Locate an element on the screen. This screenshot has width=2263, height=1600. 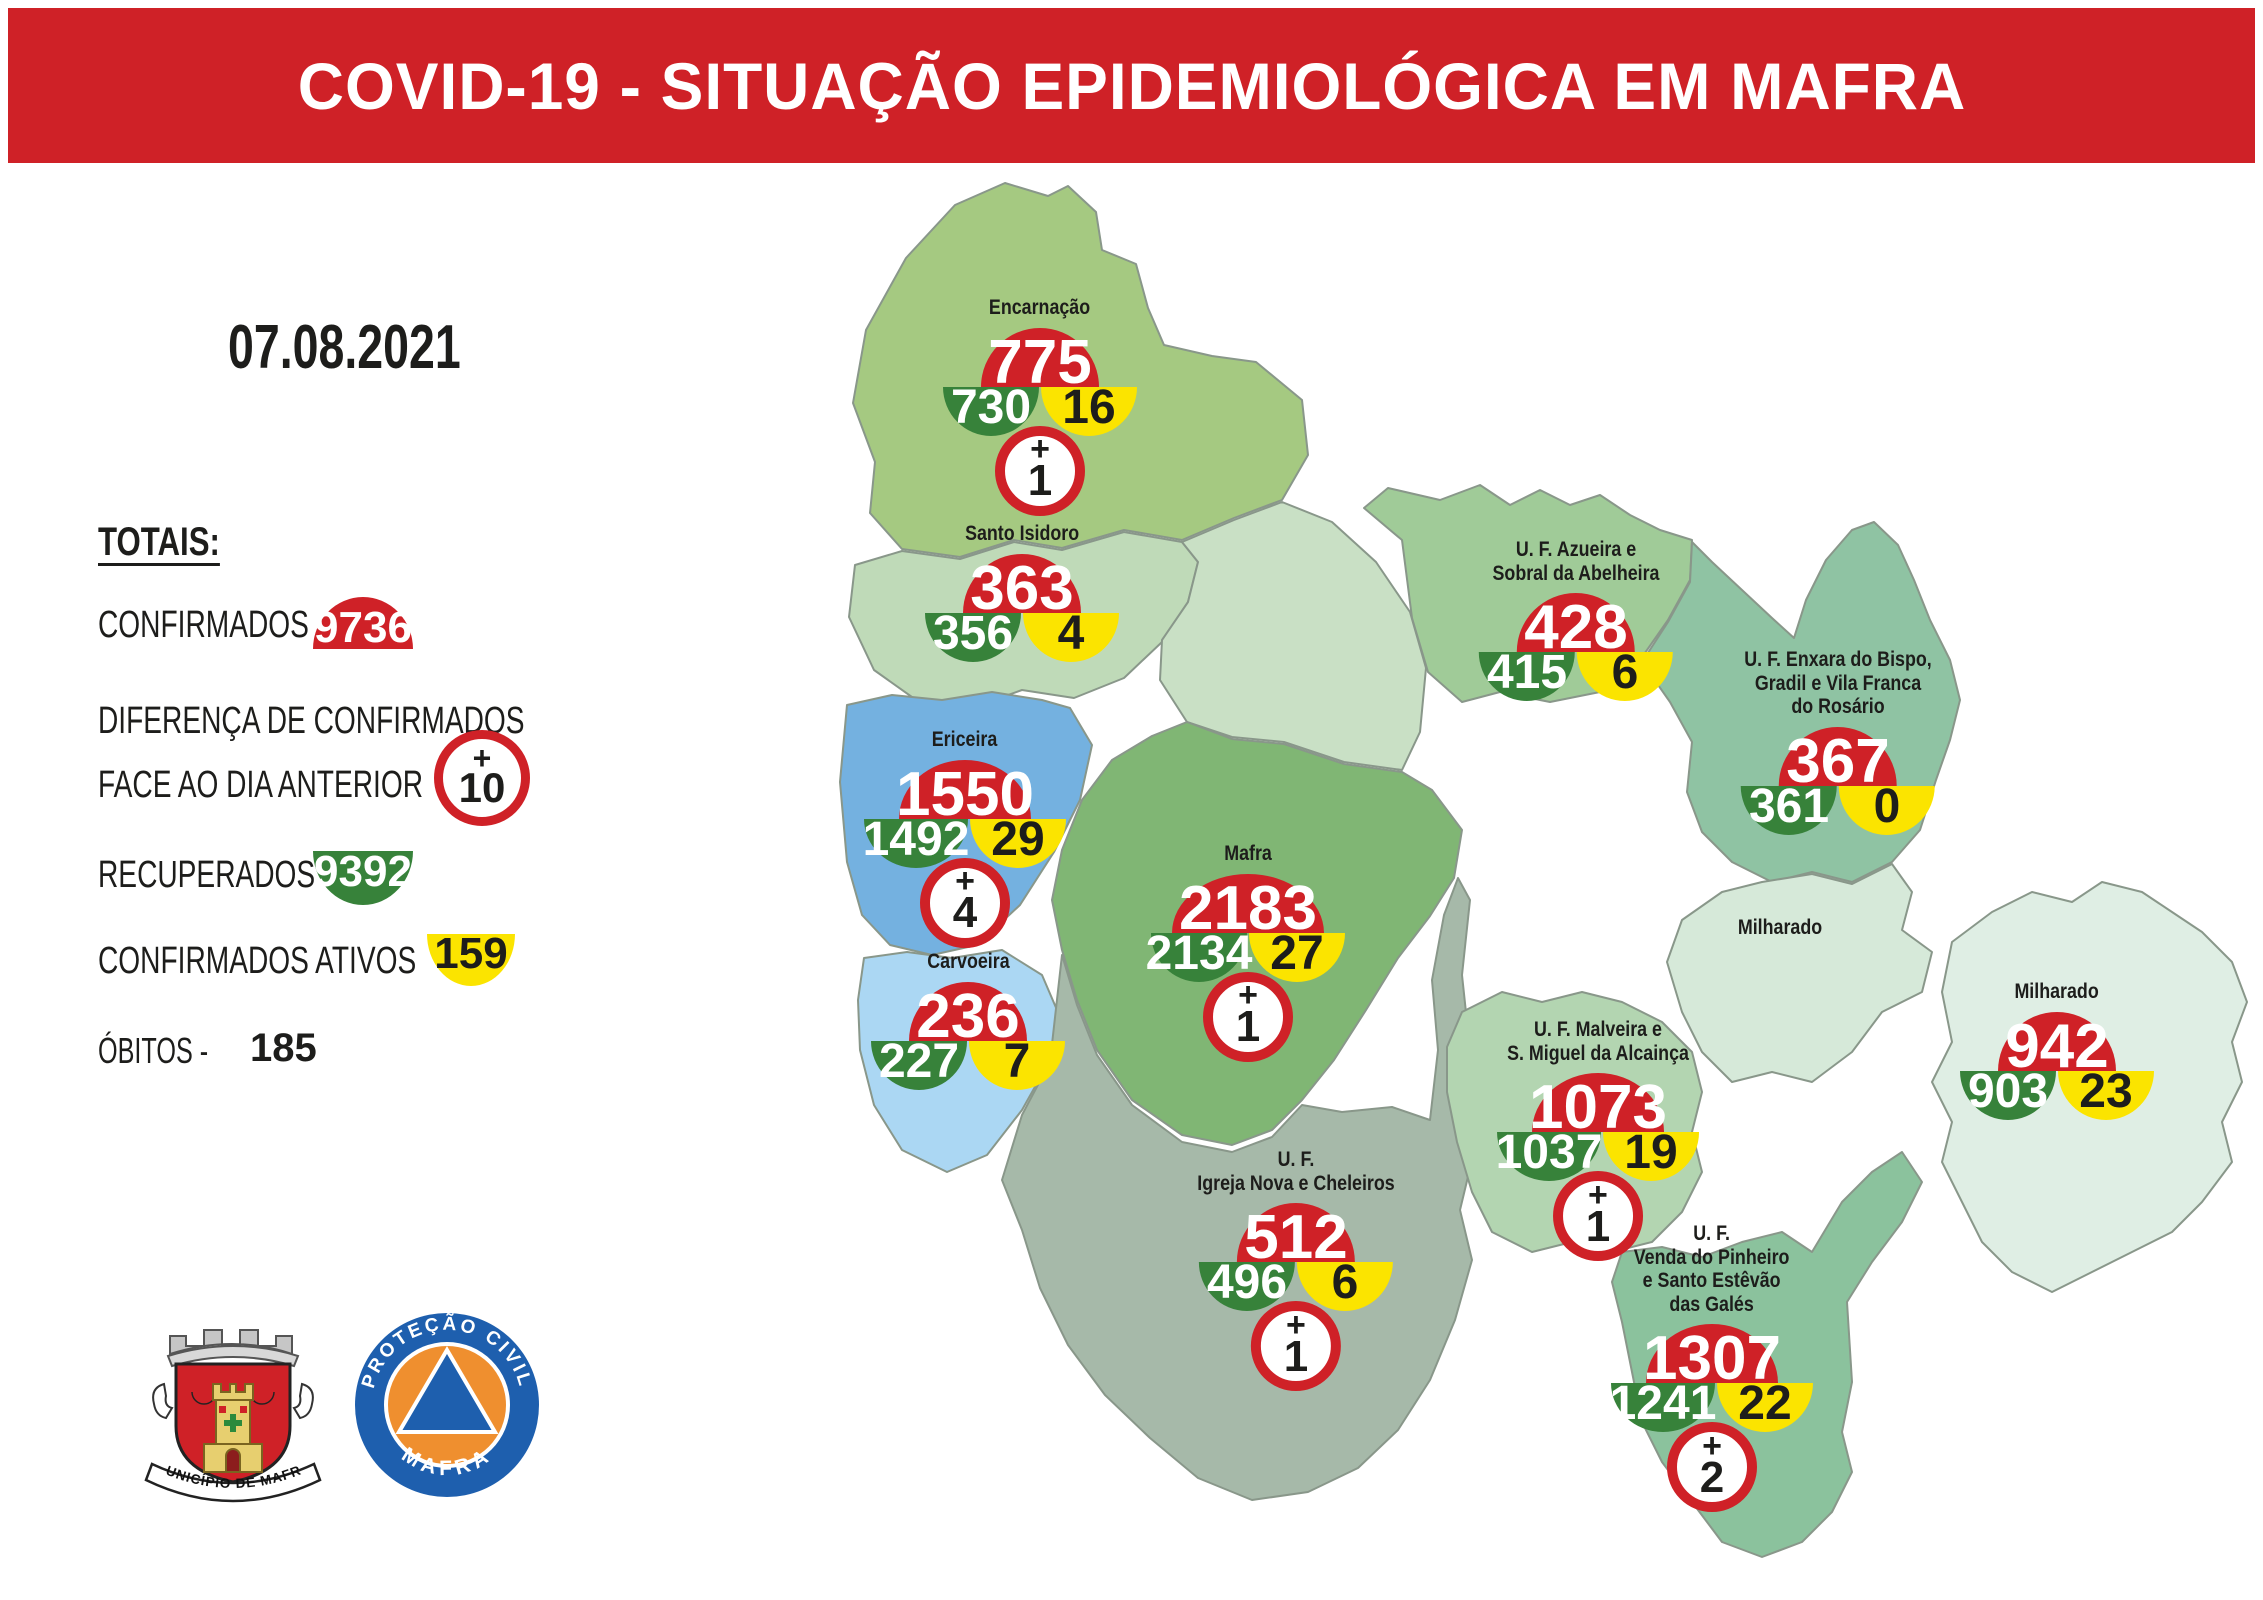
confirmed-badge: 367 is located at coordinates (1837, 761).